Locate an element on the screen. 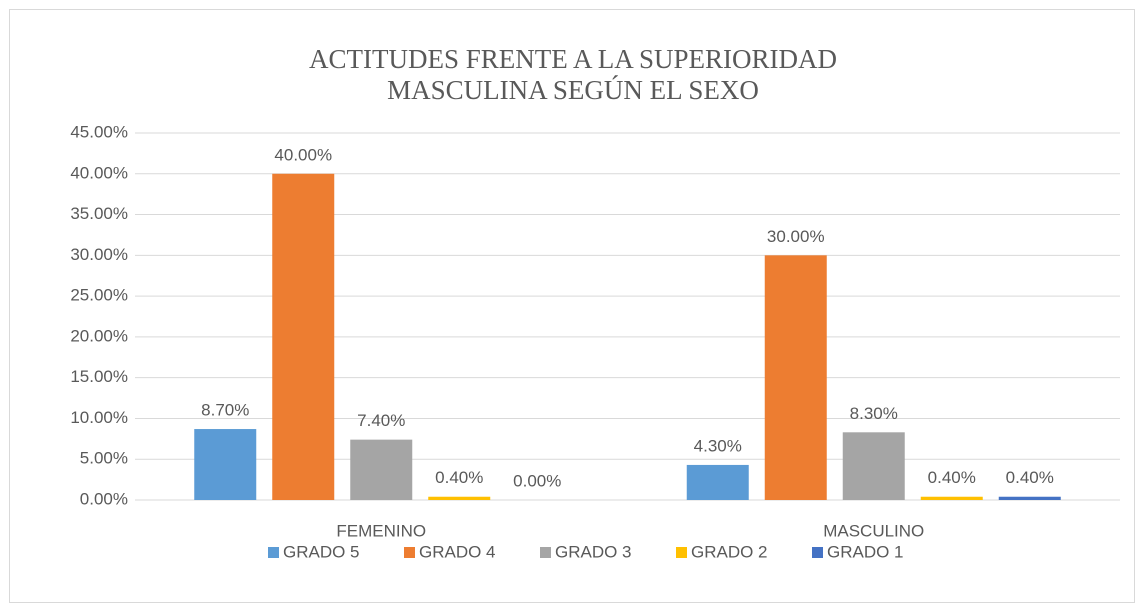 The image size is (1146, 613). legend-label: GRADO 2 is located at coordinates (729, 551).